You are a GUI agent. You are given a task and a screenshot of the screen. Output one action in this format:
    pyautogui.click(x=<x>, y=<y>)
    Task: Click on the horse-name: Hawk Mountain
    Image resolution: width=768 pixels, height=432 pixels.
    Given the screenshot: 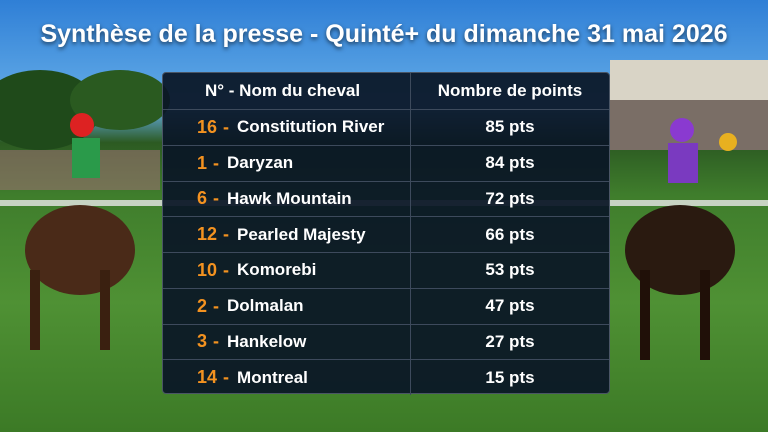 What is the action you would take?
    pyautogui.click(x=289, y=198)
    